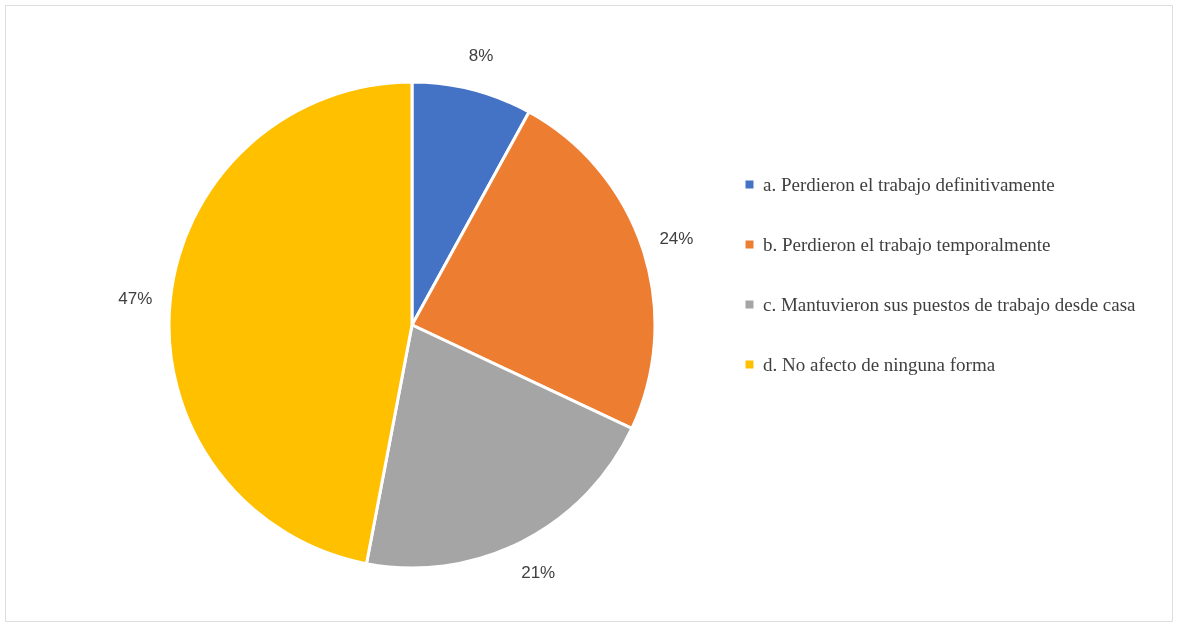  What do you see at coordinates (676, 239) in the screenshot?
I see `data-label: 24%` at bounding box center [676, 239].